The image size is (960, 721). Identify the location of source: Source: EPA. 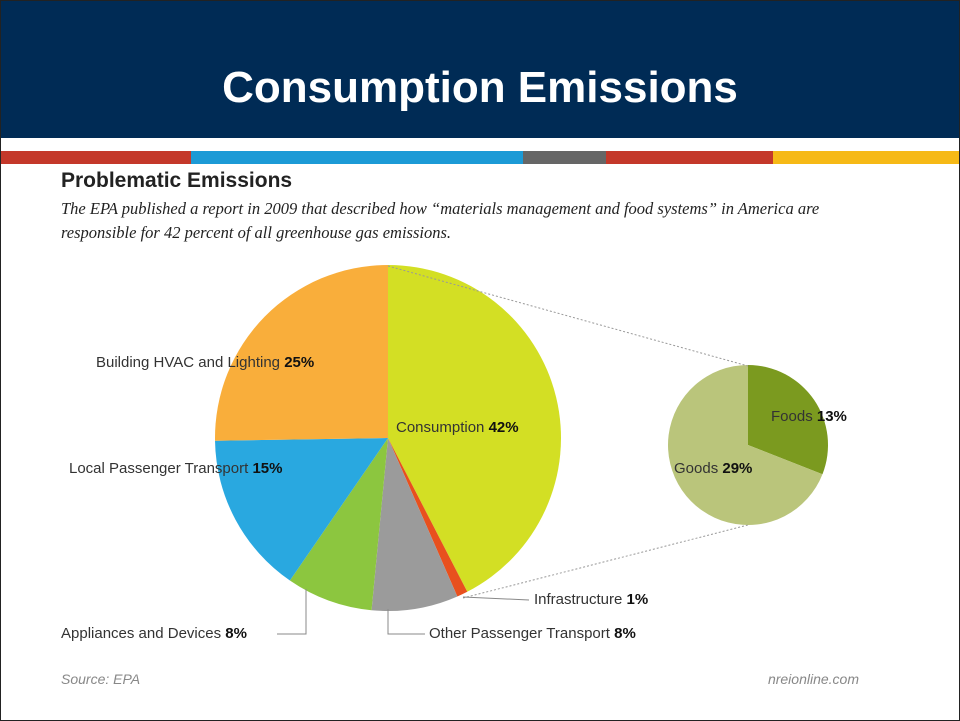
(101, 679).